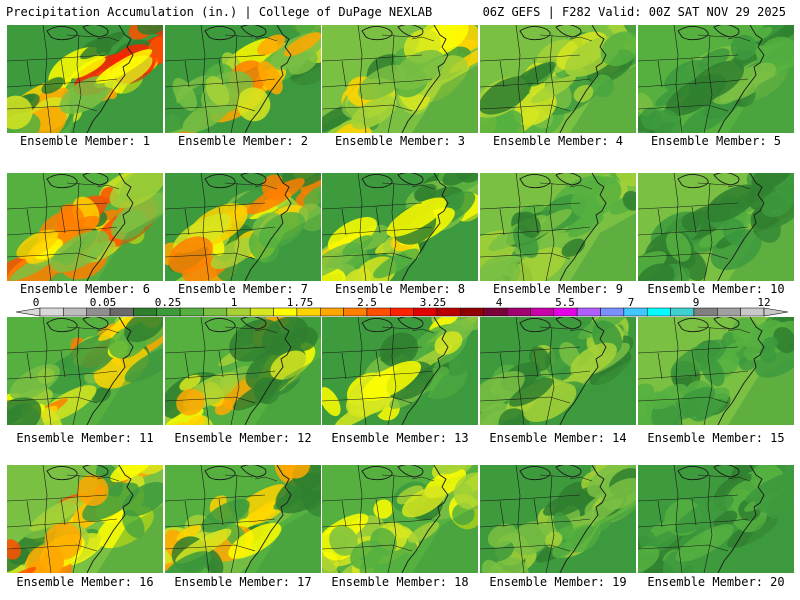 This screenshot has height=600, width=800. What do you see at coordinates (103, 302) in the screenshot?
I see `scale-tick-label: 0.05` at bounding box center [103, 302].